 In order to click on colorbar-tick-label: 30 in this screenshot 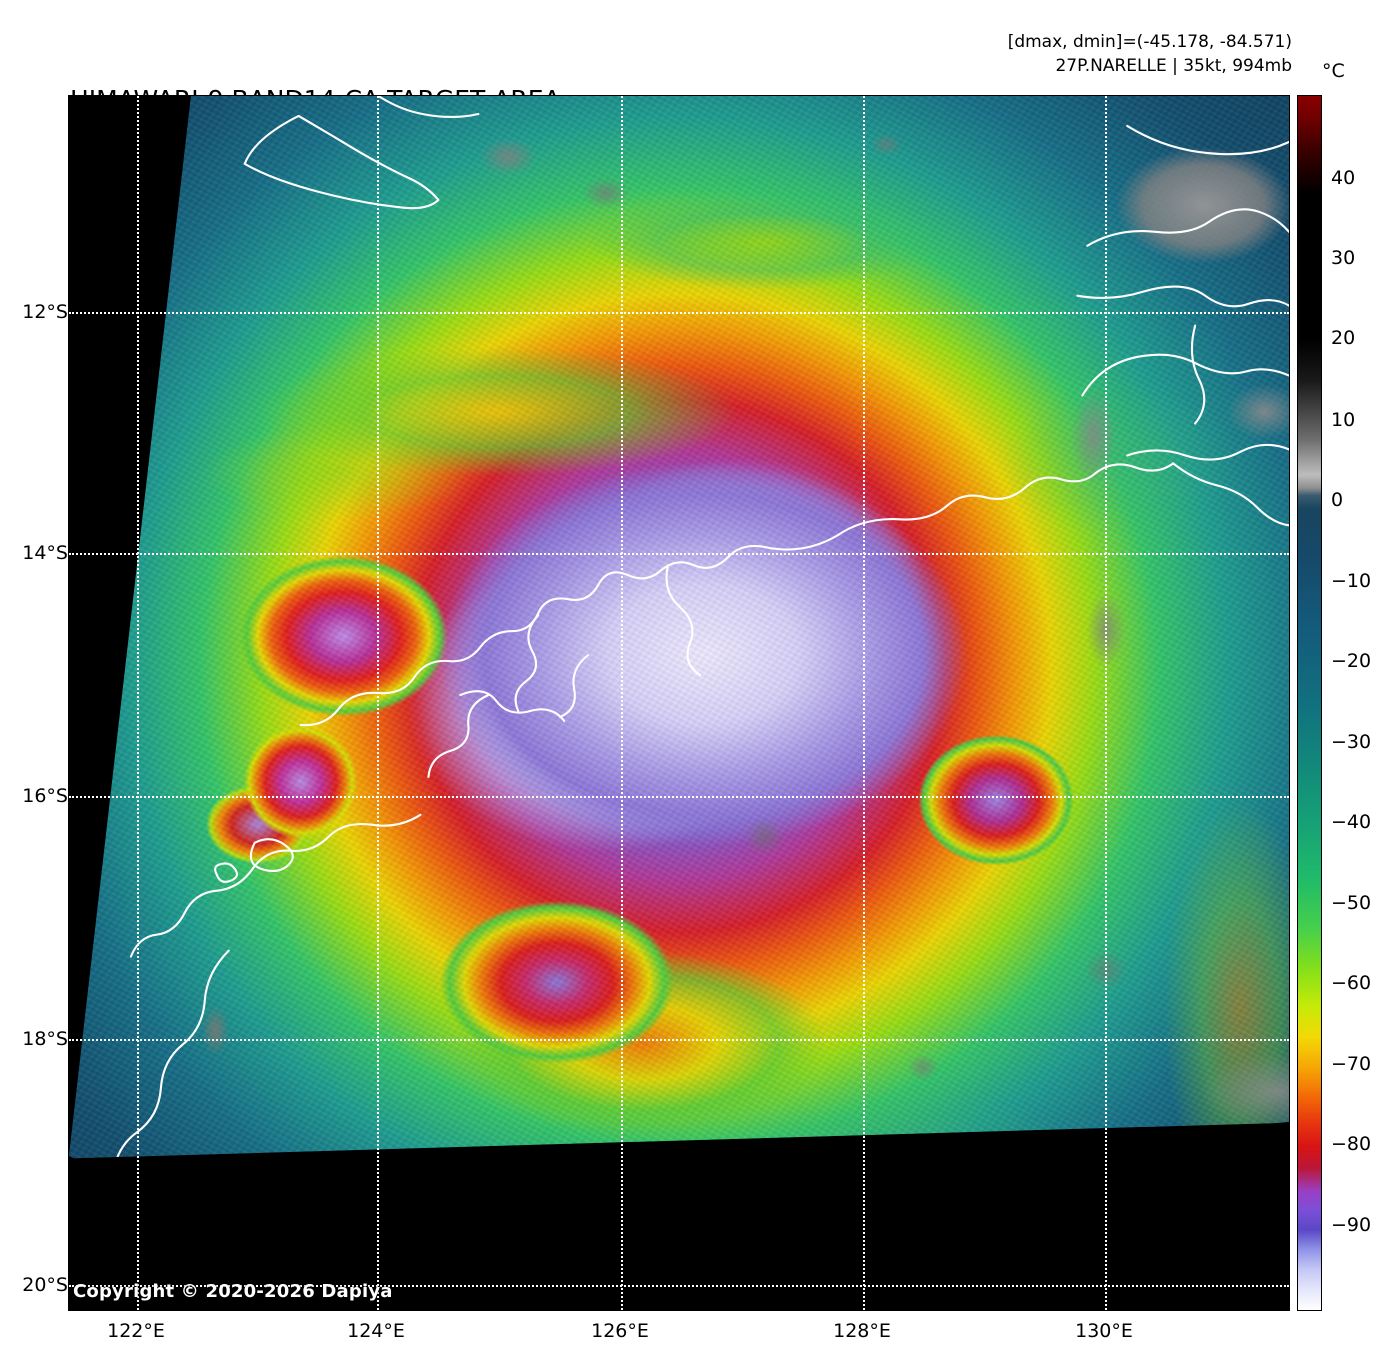, I will do `click(1343, 258)`.